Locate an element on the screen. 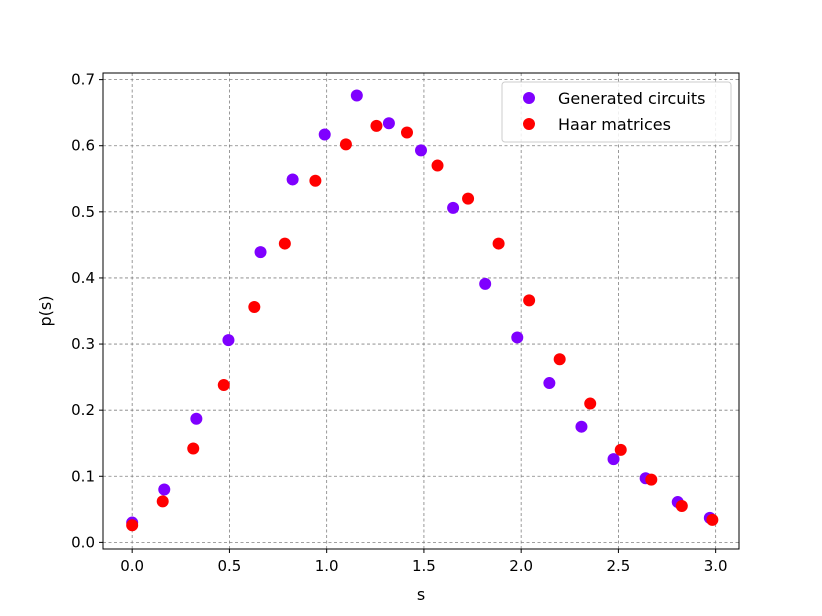 This screenshot has height=616, width=822. legend-label: Generated circuits is located at coordinates (631, 98).